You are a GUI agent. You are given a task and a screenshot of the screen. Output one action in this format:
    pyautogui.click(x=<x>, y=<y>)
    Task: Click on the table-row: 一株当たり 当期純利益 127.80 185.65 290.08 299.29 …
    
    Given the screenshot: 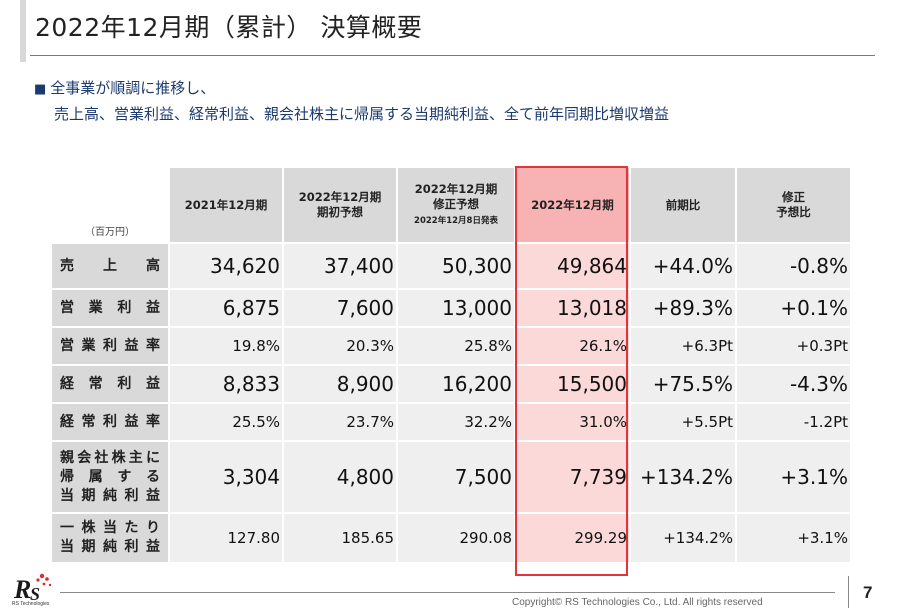 What is the action you would take?
    pyautogui.click(x=451, y=538)
    